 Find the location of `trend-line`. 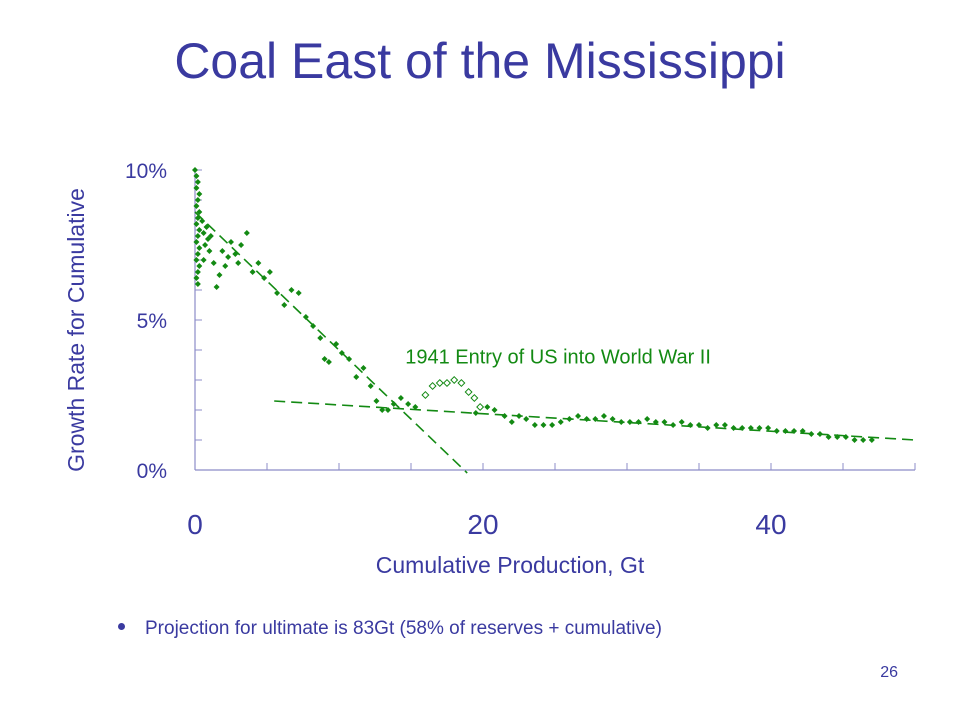

trend-line is located at coordinates (331, 342).